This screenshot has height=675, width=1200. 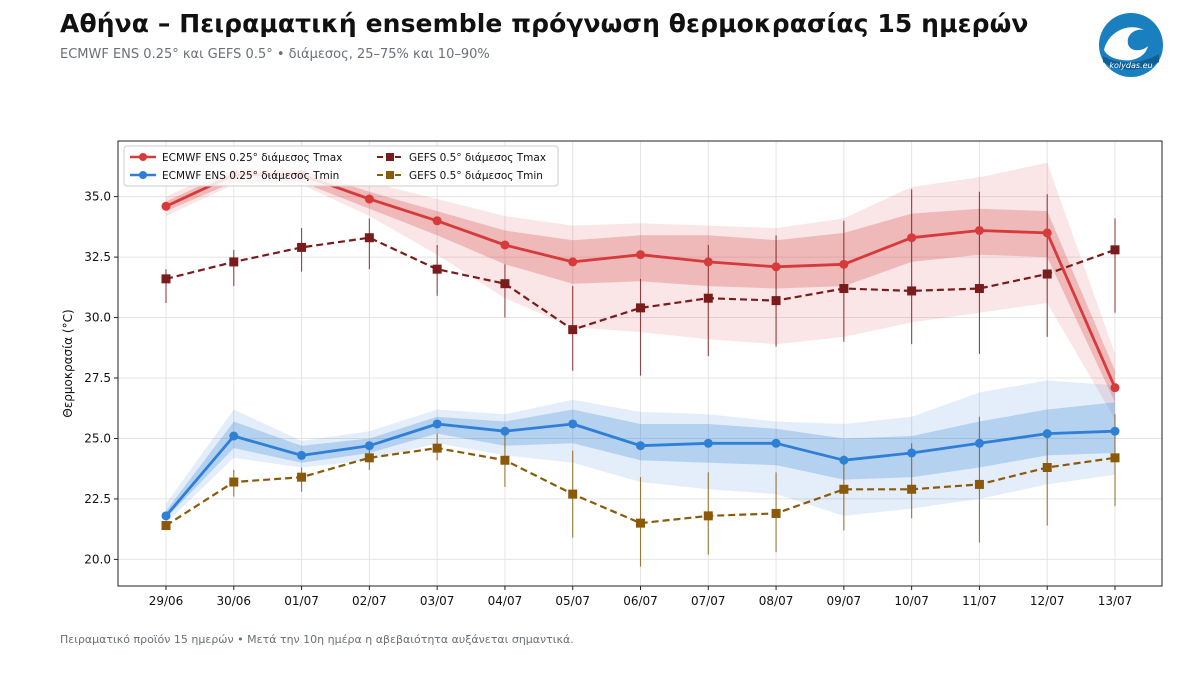 What do you see at coordinates (250, 176) in the screenshot?
I see `legend-label: ECMWF ENS 0.25° διάμεσος Tmin` at bounding box center [250, 176].